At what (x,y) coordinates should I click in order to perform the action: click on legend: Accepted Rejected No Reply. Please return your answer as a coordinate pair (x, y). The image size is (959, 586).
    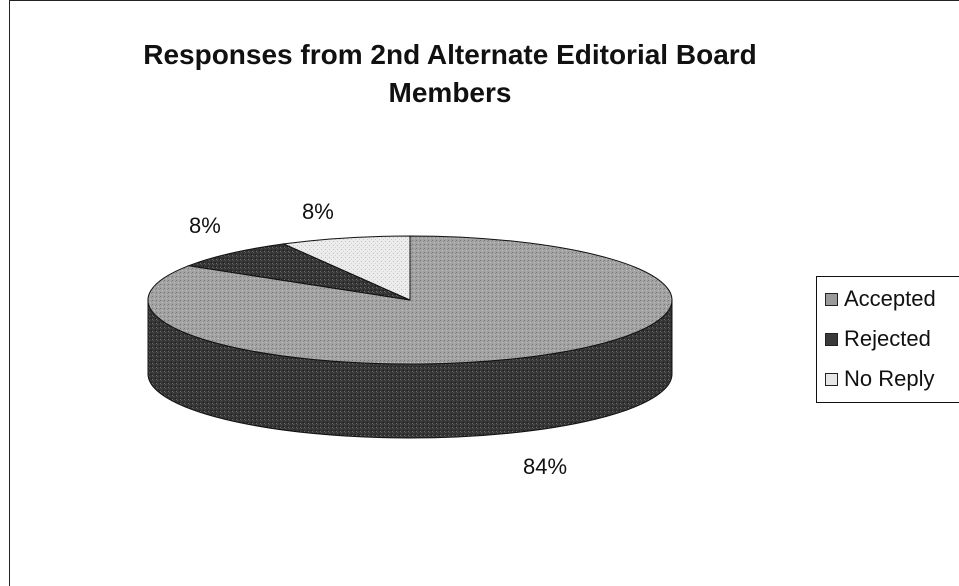
    Looking at the image, I should click on (887, 339).